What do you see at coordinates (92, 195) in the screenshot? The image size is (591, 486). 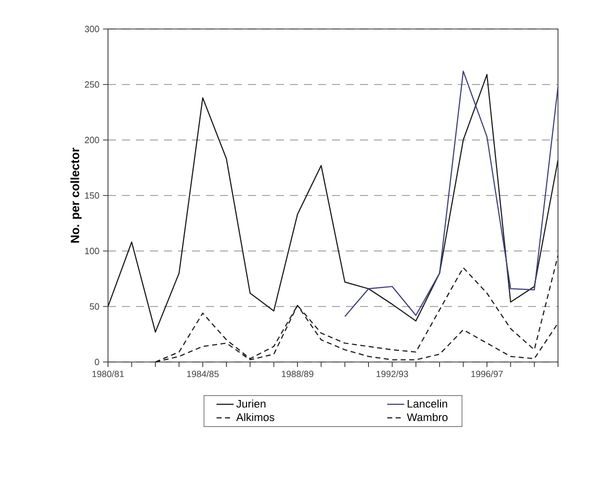 I see `y-tick-label: 150` at bounding box center [92, 195].